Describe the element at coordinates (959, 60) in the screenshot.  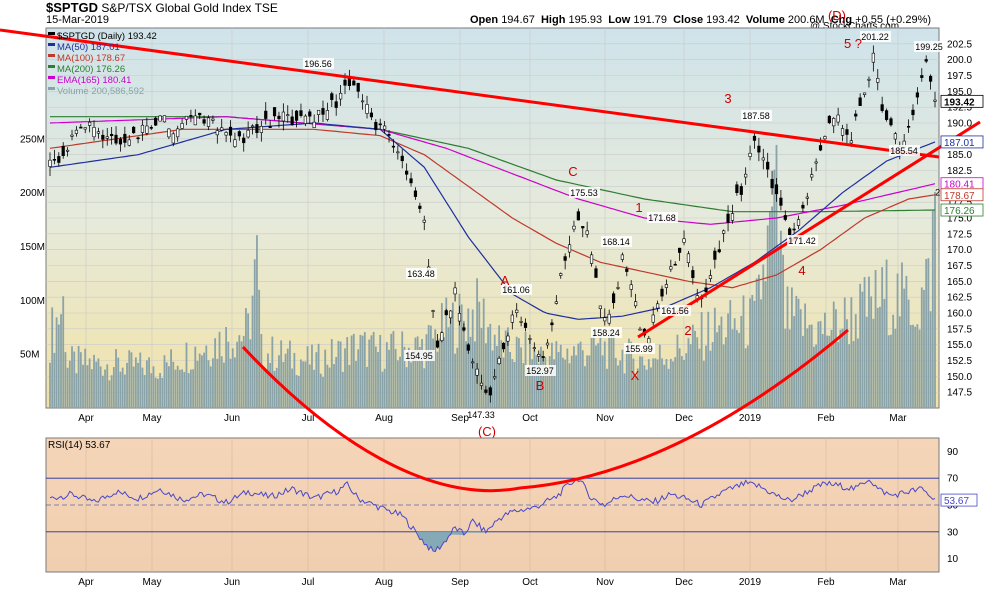
I see `price-tick-label: 200.0` at that location.